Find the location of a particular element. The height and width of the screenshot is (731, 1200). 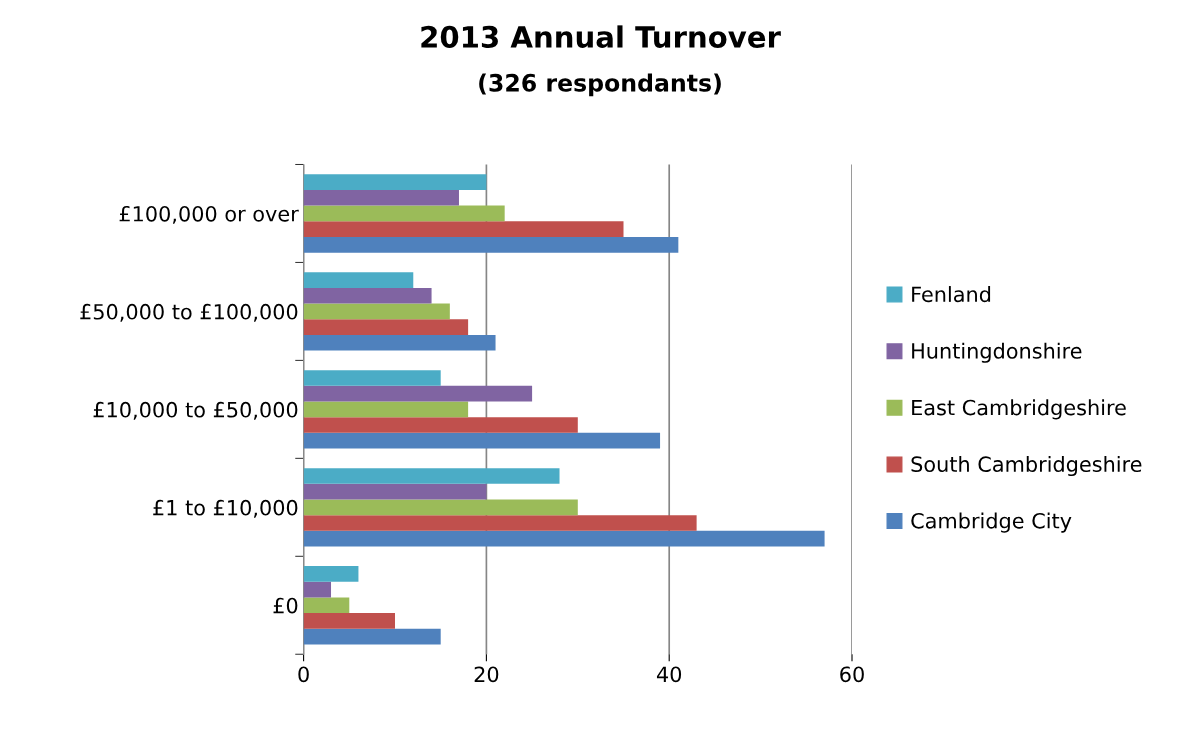

y-tick-label: £0 is located at coordinates (285, 605).